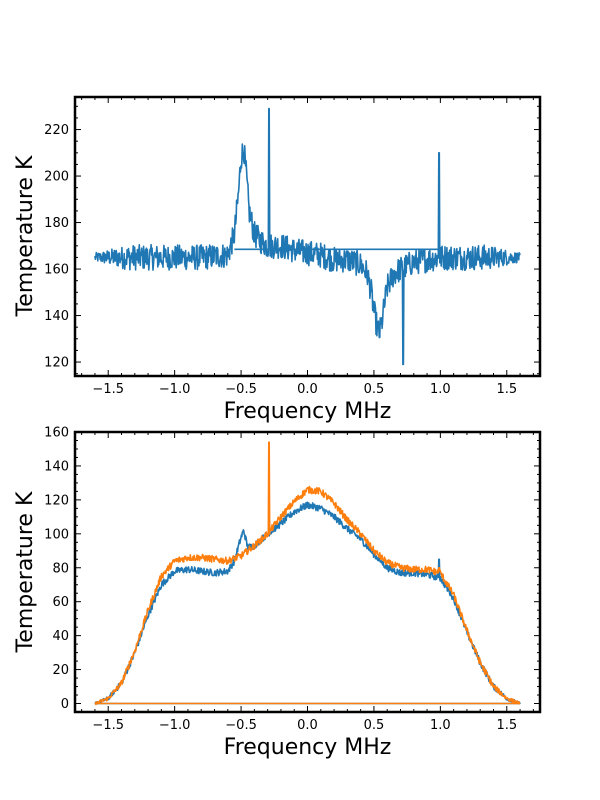 This screenshot has width=600, height=800. What do you see at coordinates (60, 568) in the screenshot?
I see `bottom-plot-y-tick-label: 80` at bounding box center [60, 568].